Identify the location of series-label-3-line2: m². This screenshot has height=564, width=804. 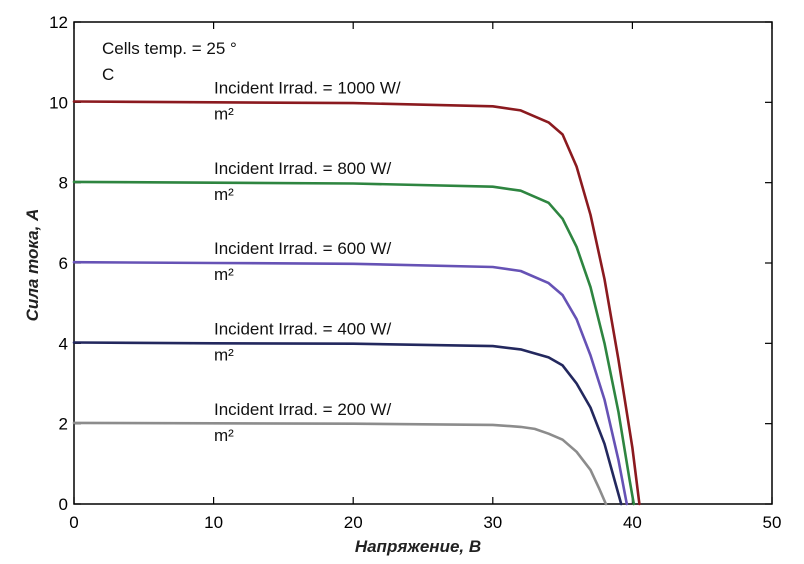
(224, 355).